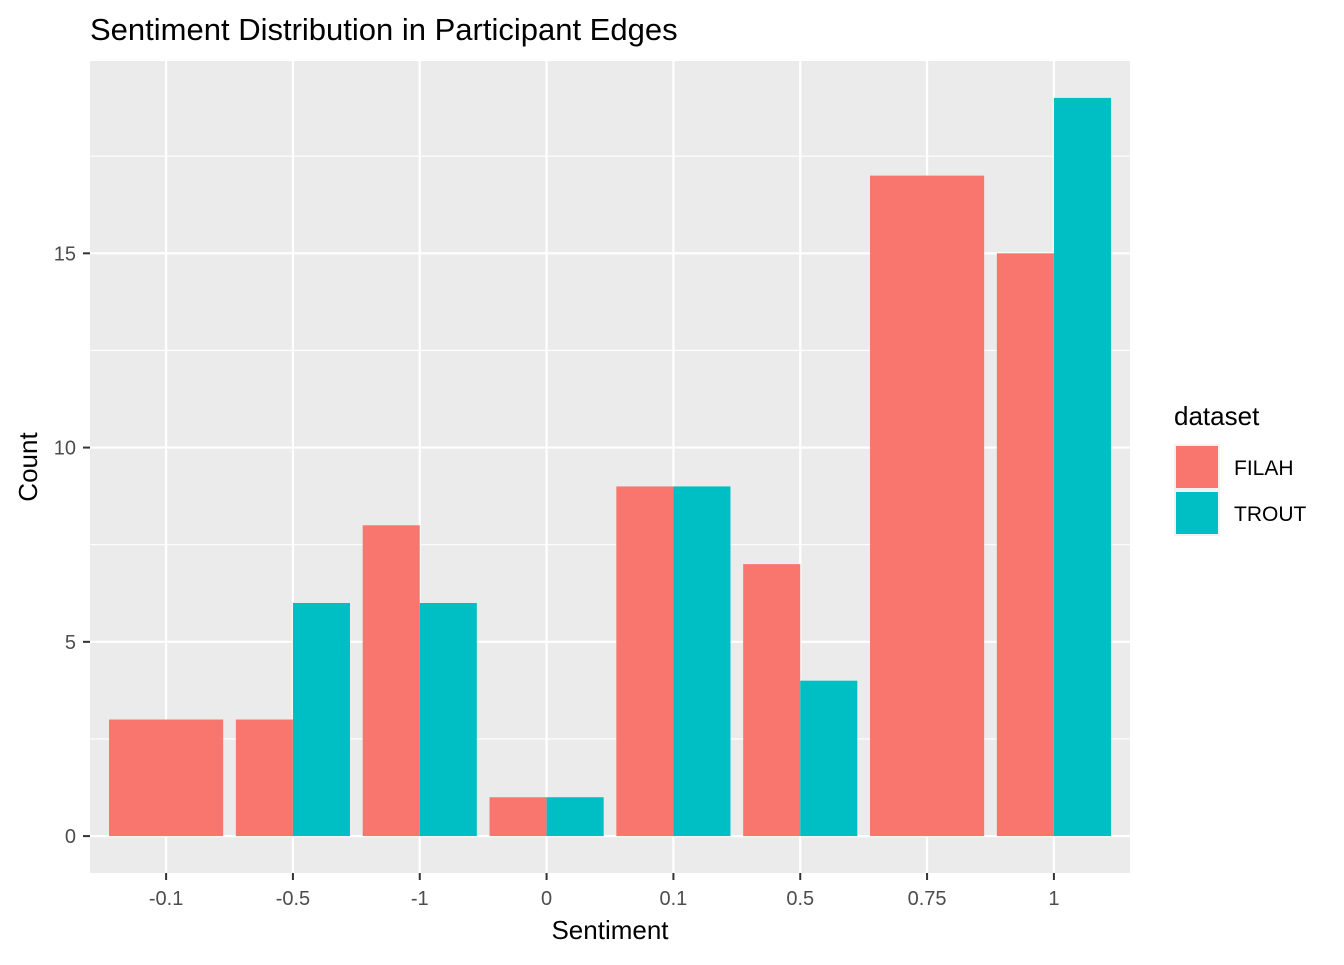 This screenshot has height=965, width=1344. I want to click on x-tick-label: 0.5, so click(800, 899).